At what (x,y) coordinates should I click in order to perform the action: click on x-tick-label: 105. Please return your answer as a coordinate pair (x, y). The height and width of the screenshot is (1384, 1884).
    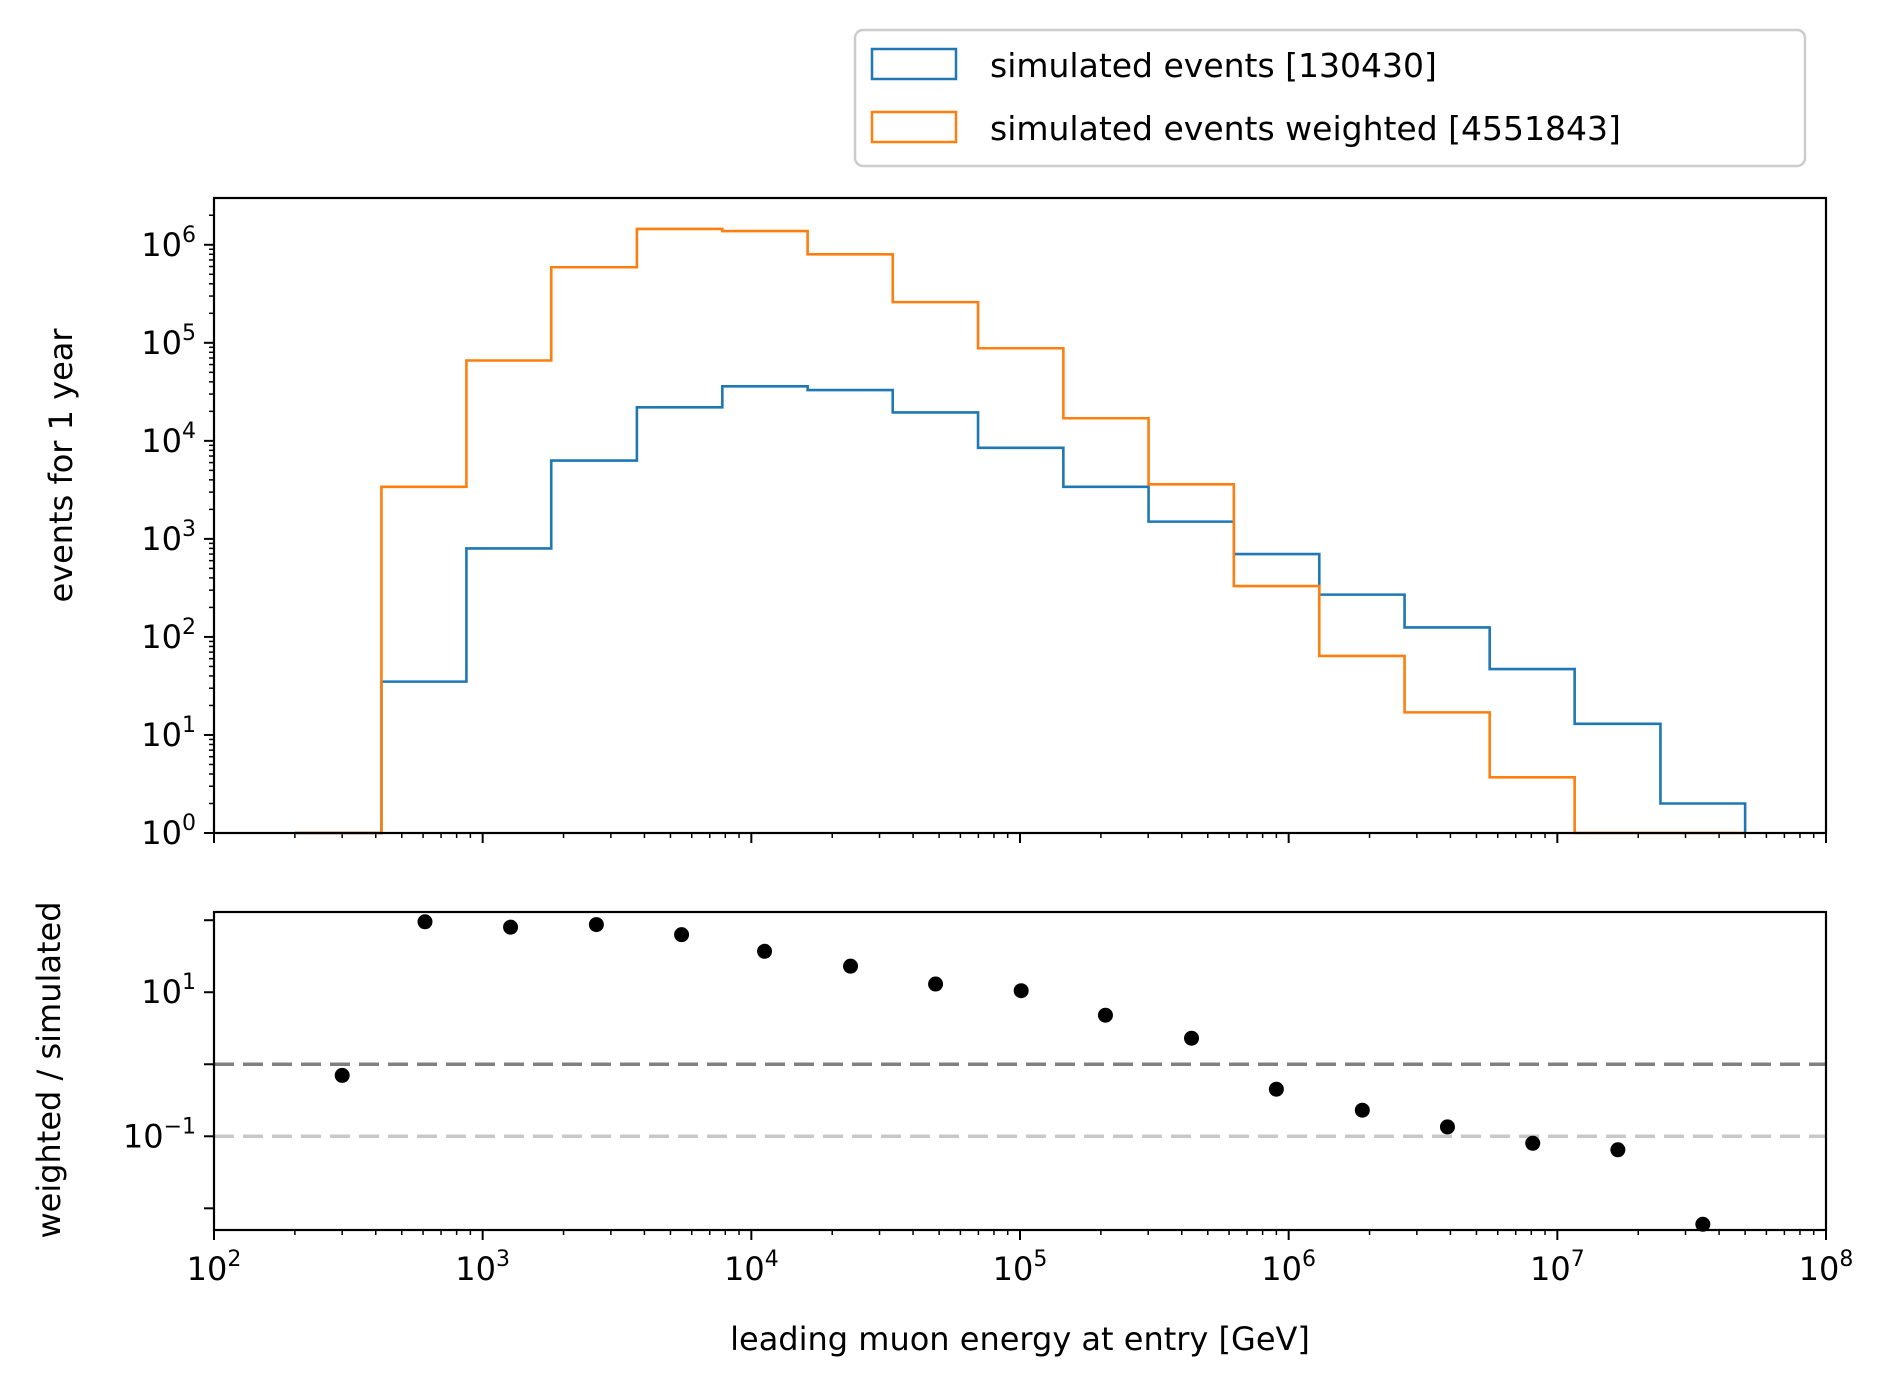
    Looking at the image, I should click on (1020, 1267).